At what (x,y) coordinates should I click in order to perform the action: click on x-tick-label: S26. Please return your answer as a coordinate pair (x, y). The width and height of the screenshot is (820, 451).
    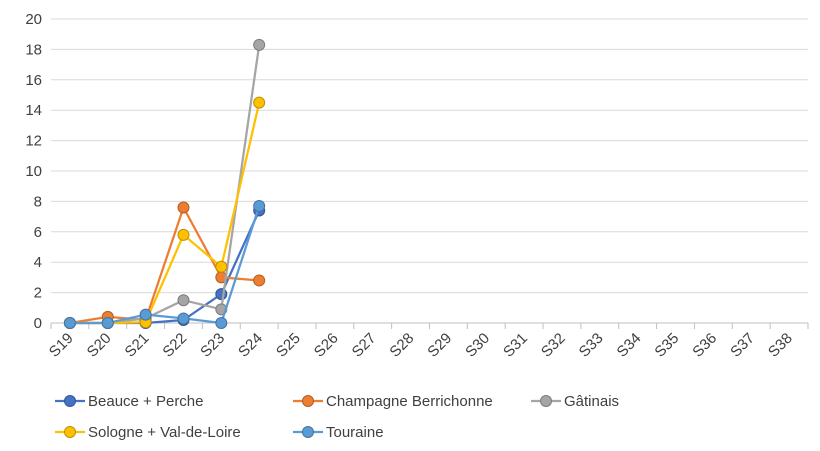
    Looking at the image, I should click on (326, 345).